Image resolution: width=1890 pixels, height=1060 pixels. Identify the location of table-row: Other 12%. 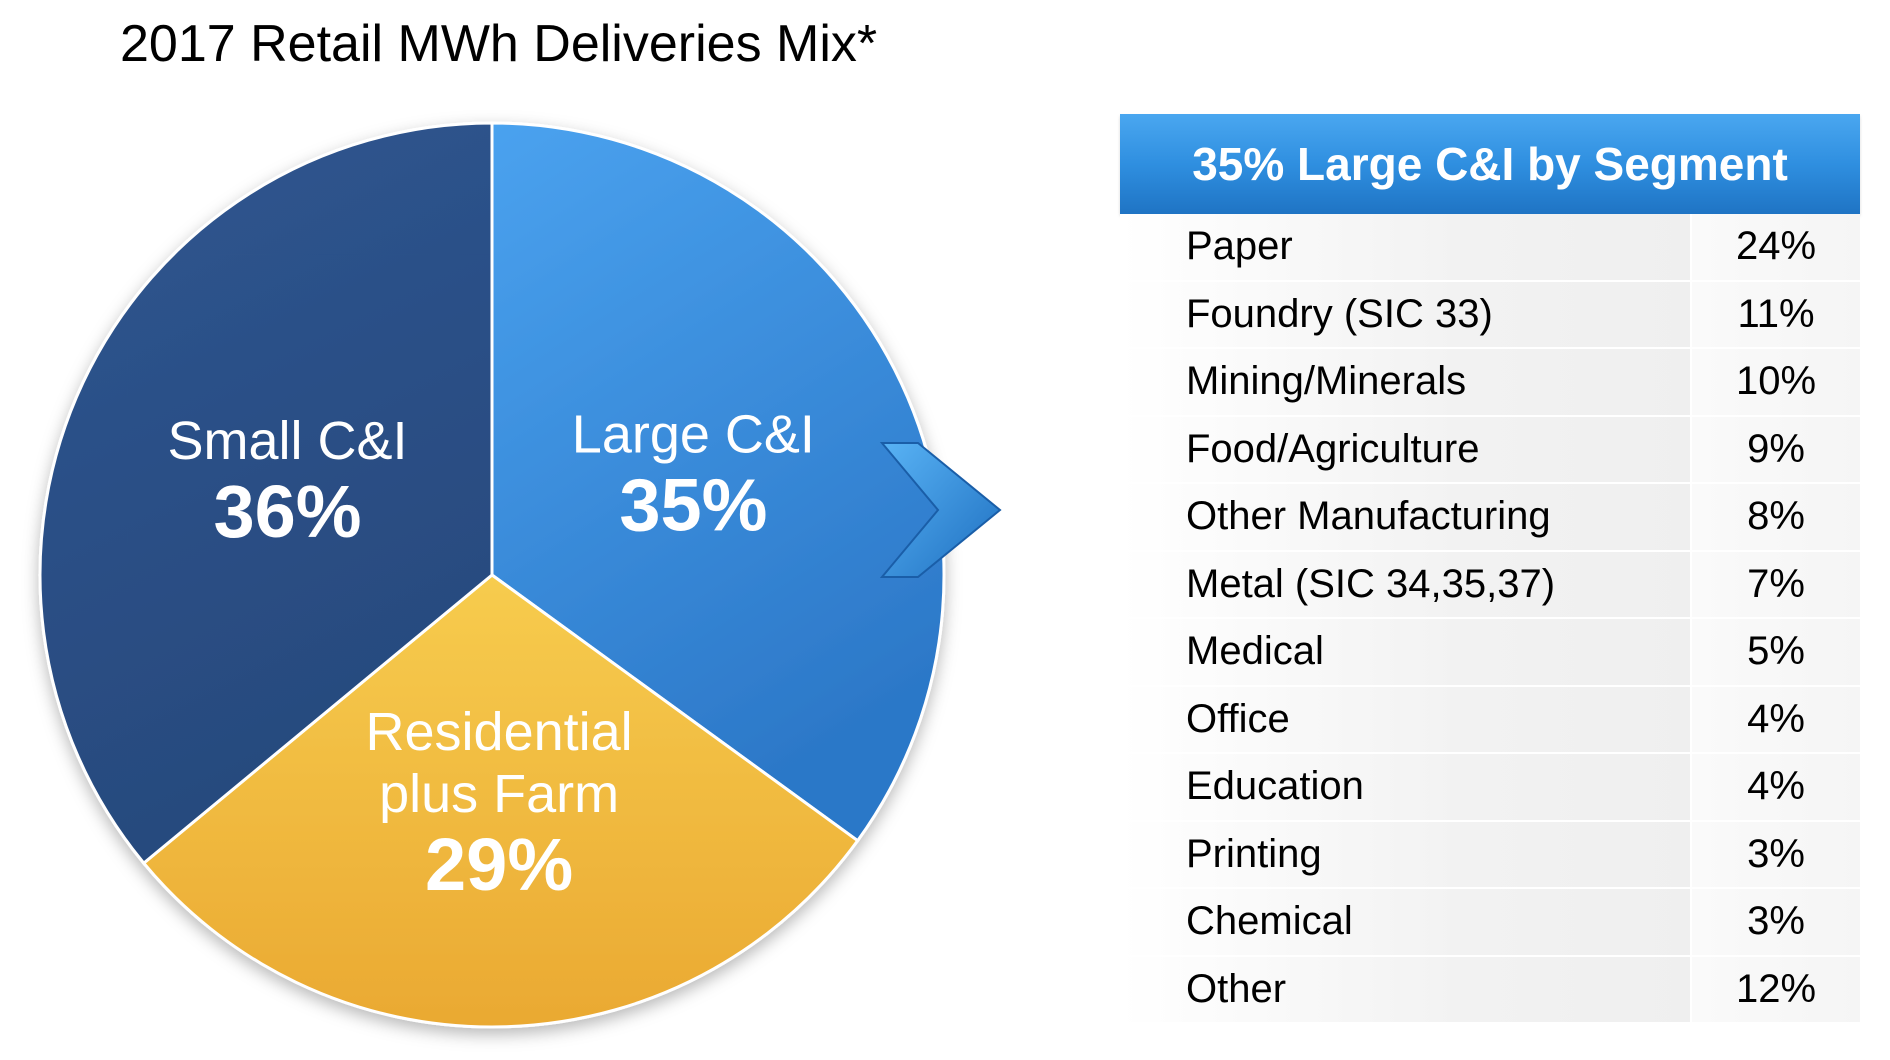
(1490, 990).